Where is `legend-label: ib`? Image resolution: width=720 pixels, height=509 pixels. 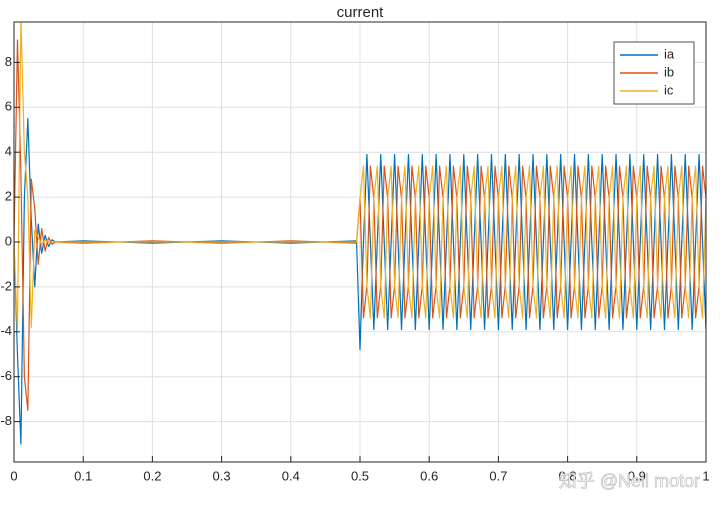
legend-label: ib is located at coordinates (669, 71).